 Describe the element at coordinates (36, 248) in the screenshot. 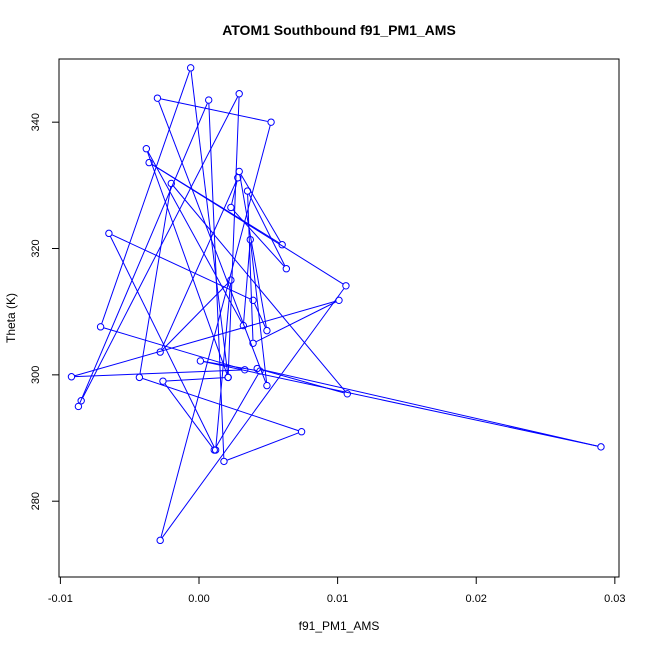

I see `y-tick-label: 320` at that location.